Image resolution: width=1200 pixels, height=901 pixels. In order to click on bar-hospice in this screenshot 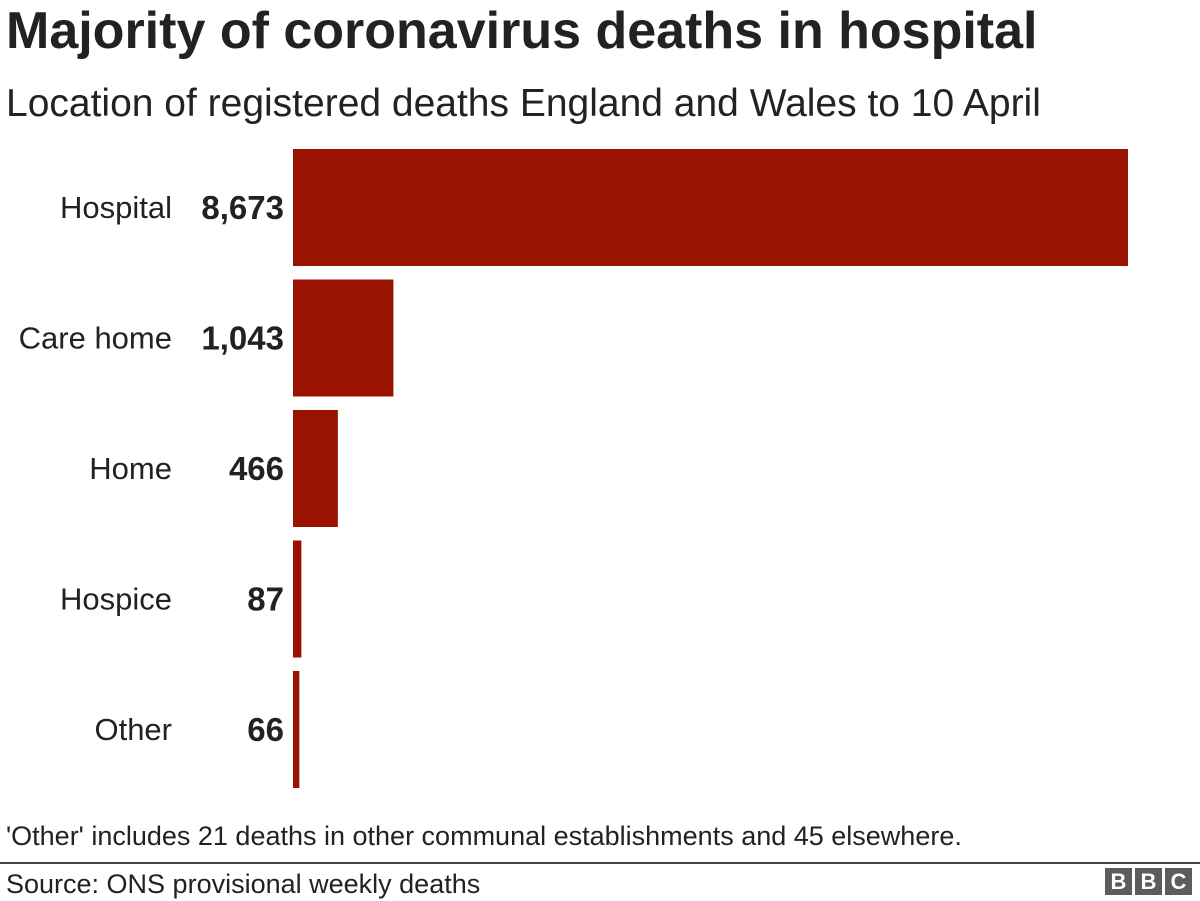, I will do `click(297, 599)`.